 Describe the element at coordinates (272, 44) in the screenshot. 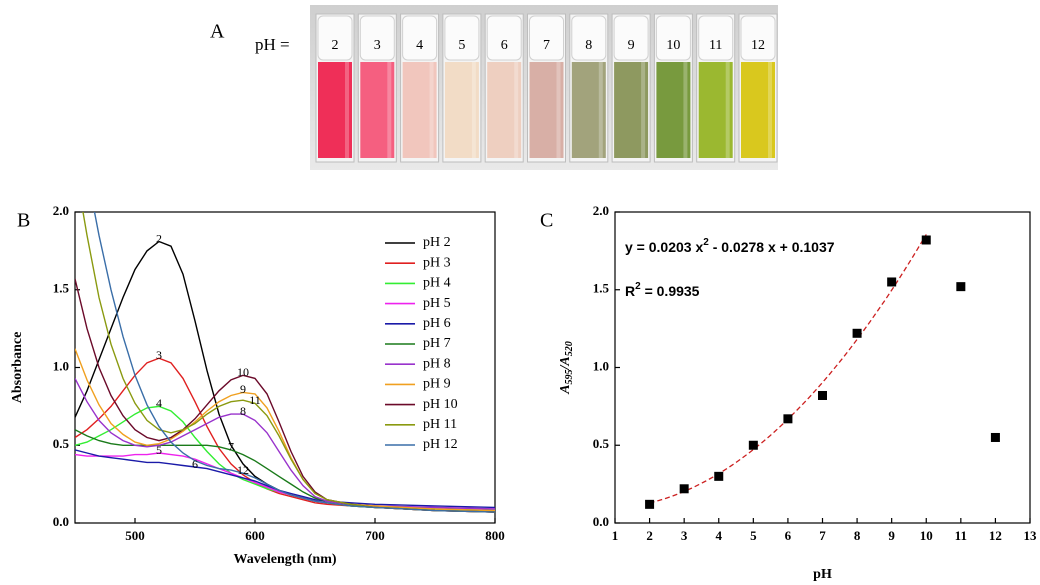

I see `ph-prefix: pH =` at that location.